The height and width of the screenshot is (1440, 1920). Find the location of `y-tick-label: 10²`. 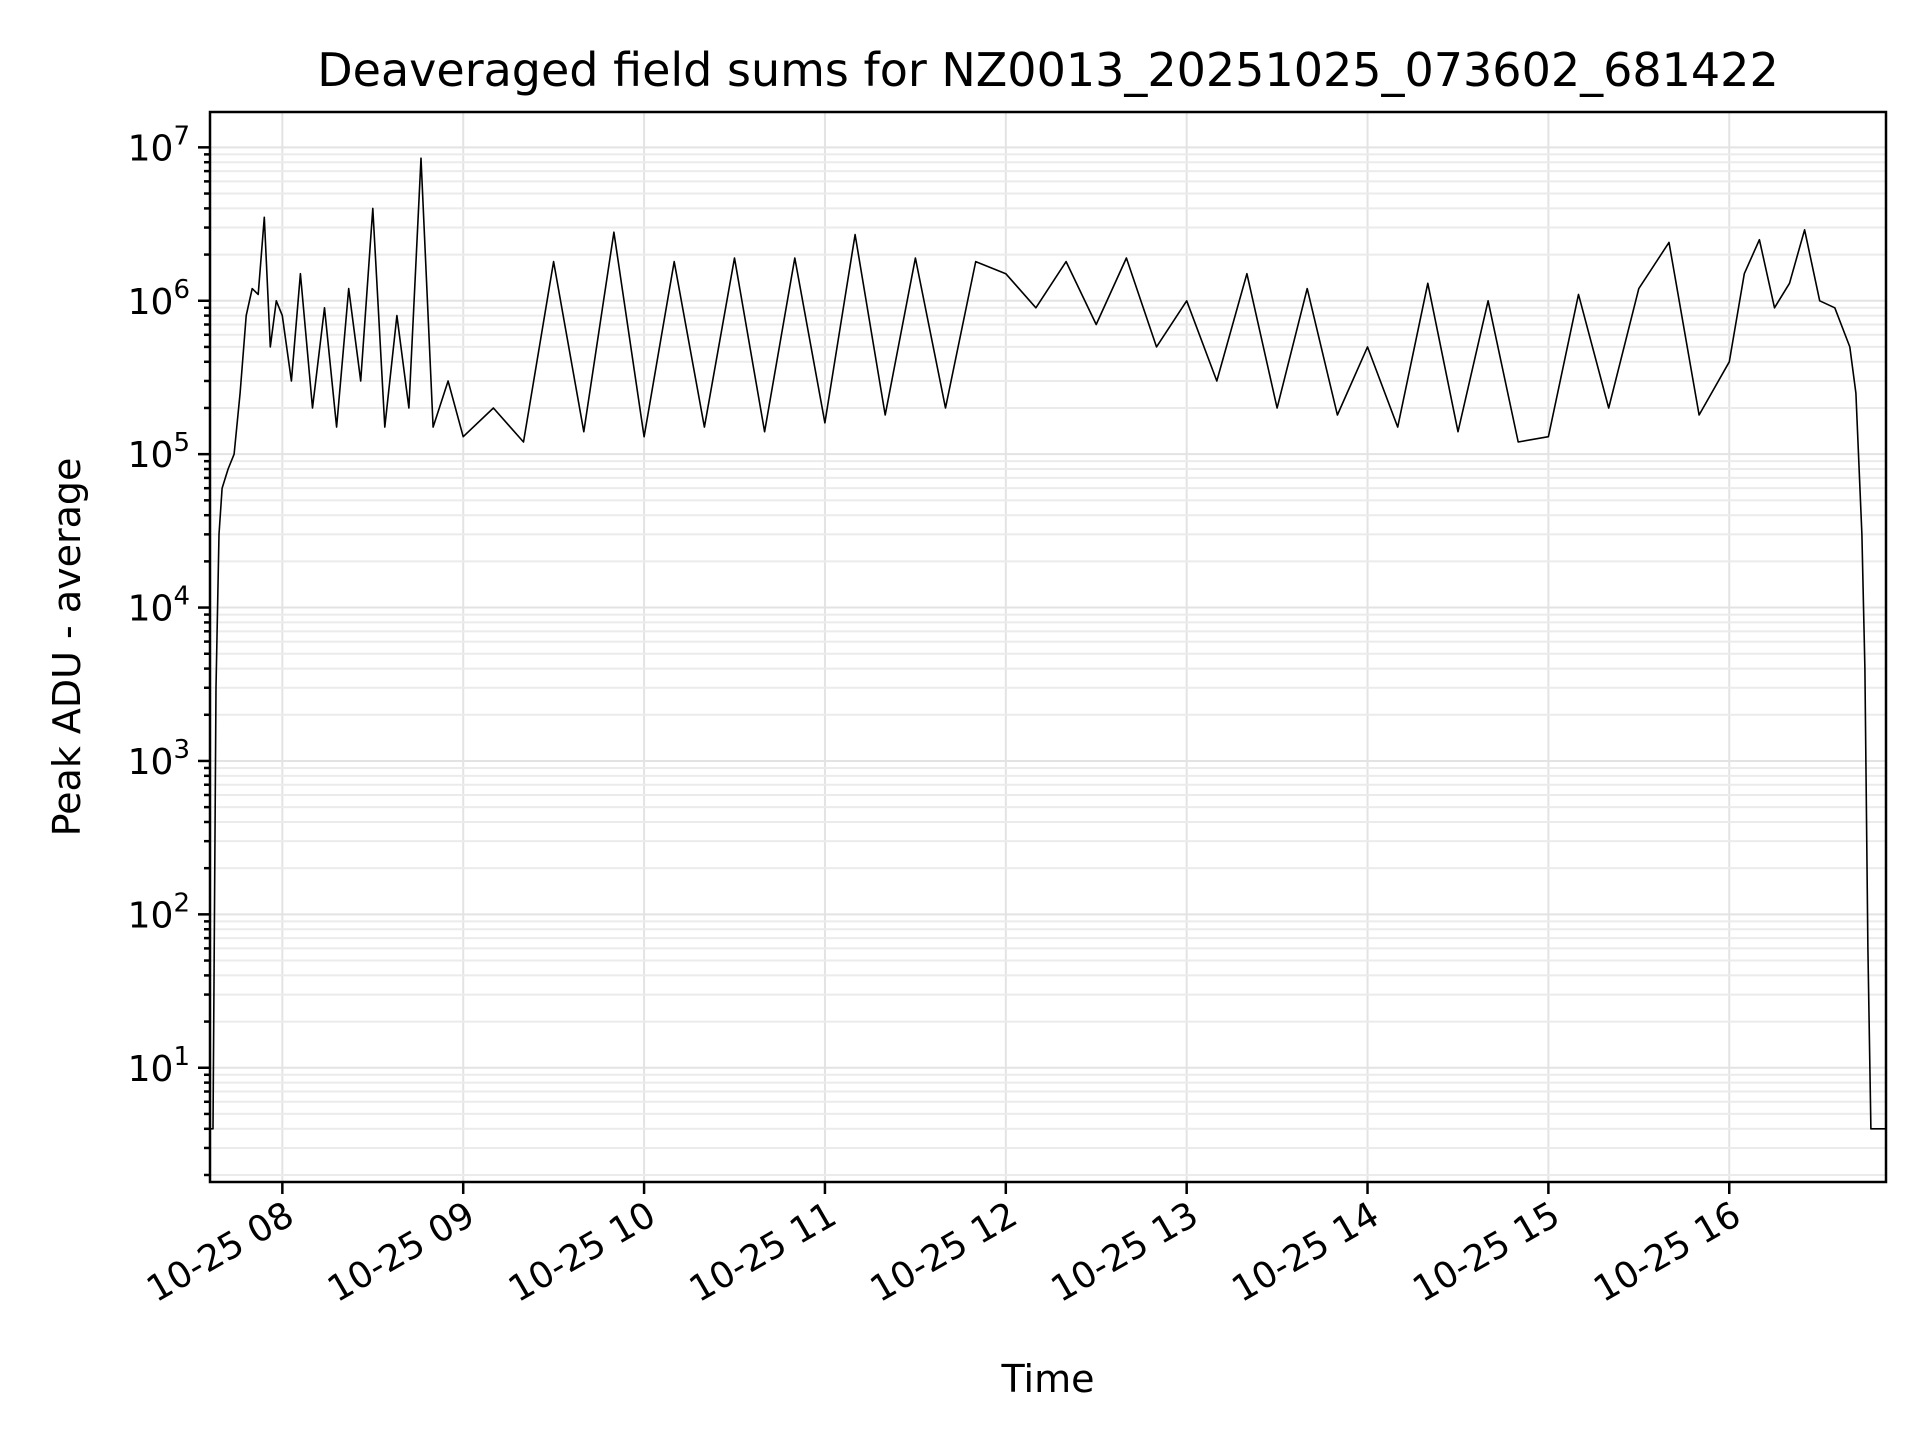

y-tick-label: 10² is located at coordinates (159, 912).